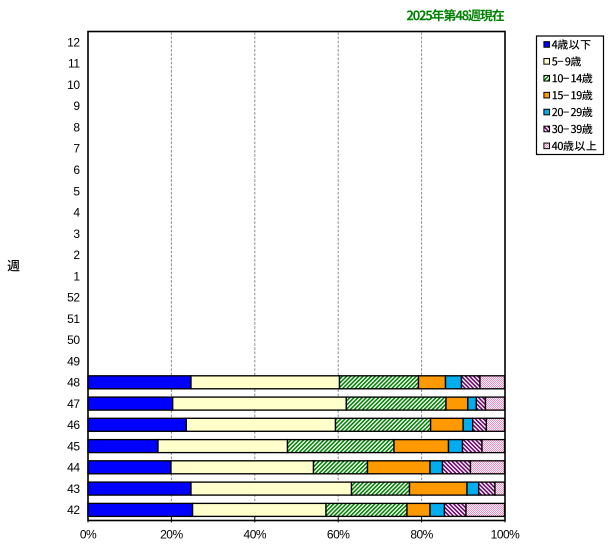 The width and height of the screenshot is (608, 552). What do you see at coordinates (73, 489) in the screenshot?
I see `svg-text: 43` at bounding box center [73, 489].